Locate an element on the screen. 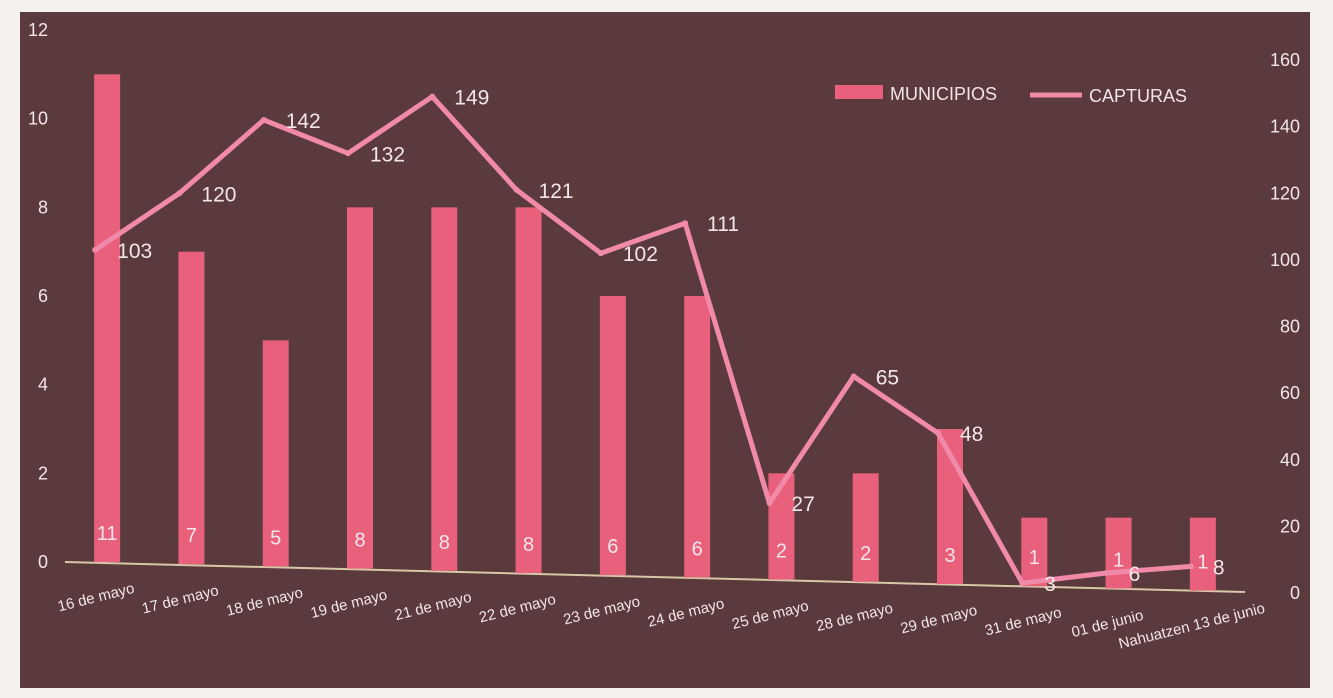 The width and height of the screenshot is (1333, 698). left-axis-tick-label: 10 is located at coordinates (38, 119).